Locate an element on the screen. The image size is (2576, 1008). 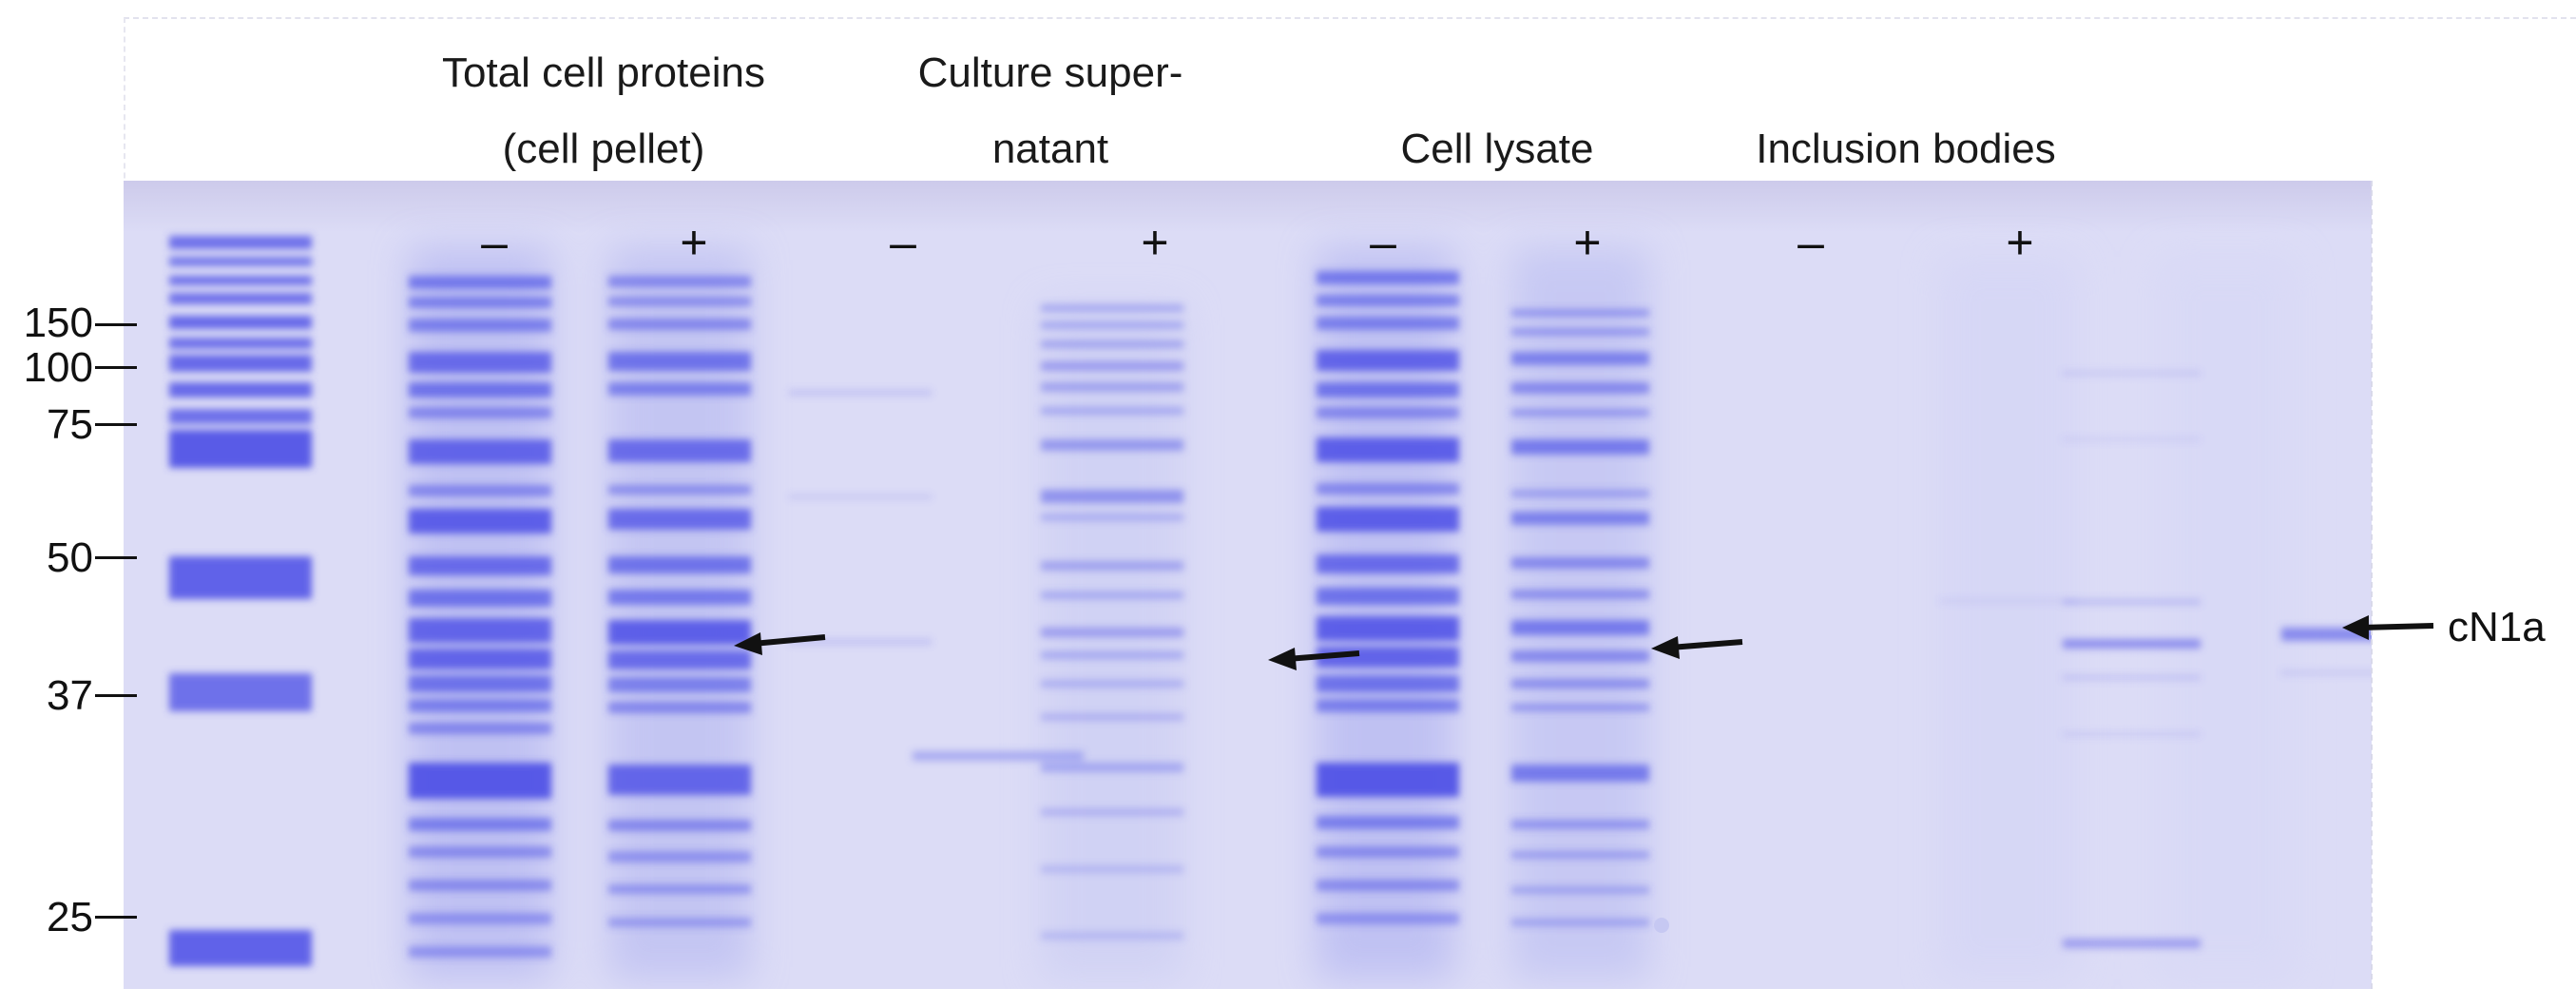
group-label-supernatant-line1: Culture super- is located at coordinates (1050, 72).